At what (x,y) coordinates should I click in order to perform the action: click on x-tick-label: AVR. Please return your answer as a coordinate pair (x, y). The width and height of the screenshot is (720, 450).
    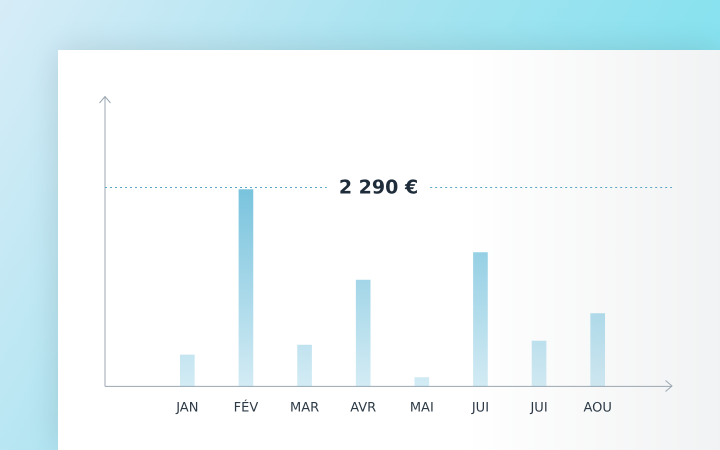
    Looking at the image, I should click on (363, 408).